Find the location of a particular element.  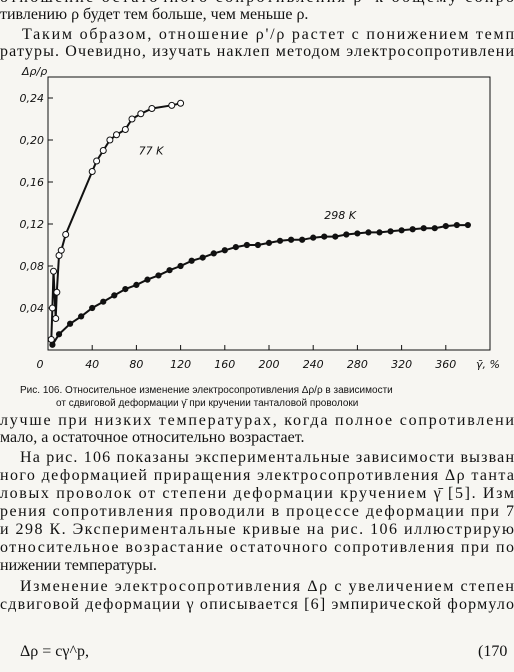

formula: Δρ = cγ^p, is located at coordinates (54, 651).